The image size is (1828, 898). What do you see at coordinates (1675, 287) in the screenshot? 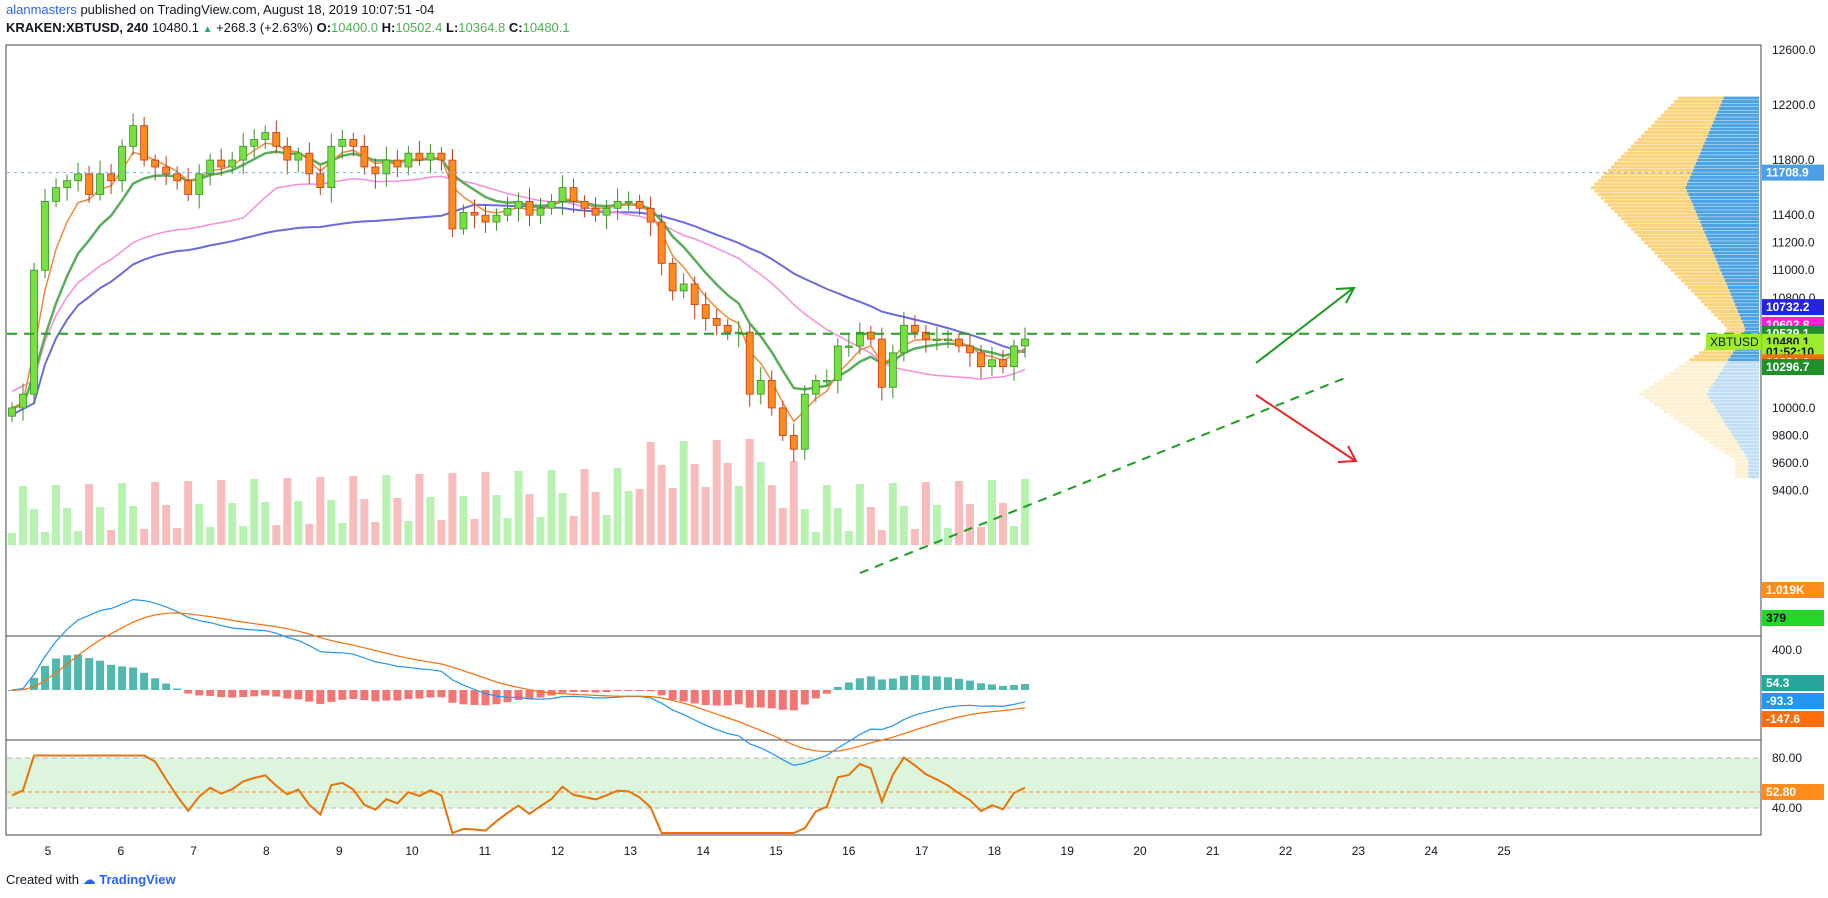
I see `volume-profile` at bounding box center [1675, 287].